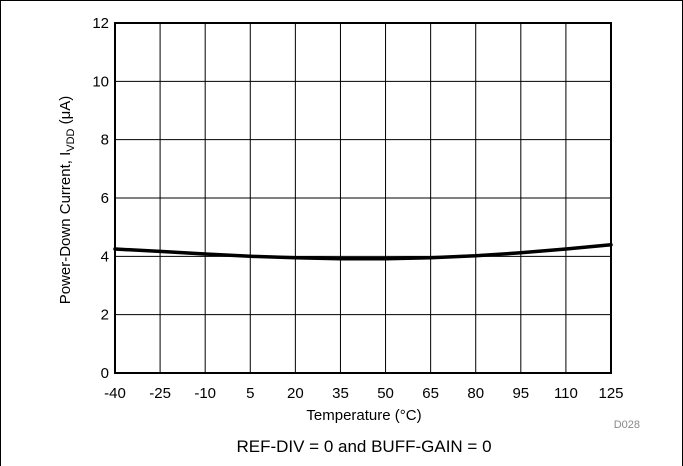 The height and width of the screenshot is (466, 683). I want to click on x-tick-label: 65, so click(430, 393).